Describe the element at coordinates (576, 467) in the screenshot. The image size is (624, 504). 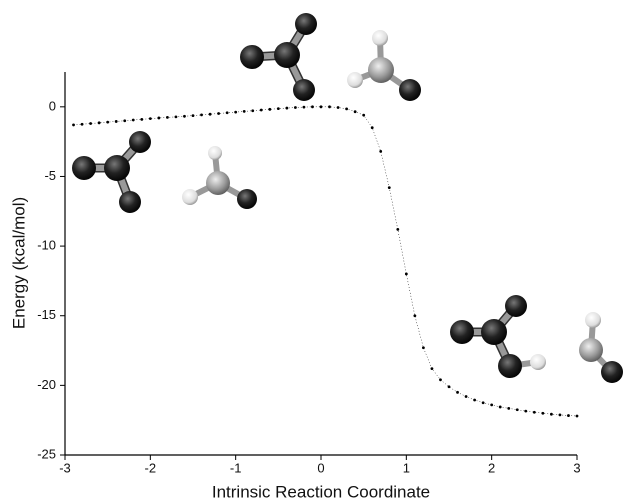
I see `x-tick-label: 3` at that location.